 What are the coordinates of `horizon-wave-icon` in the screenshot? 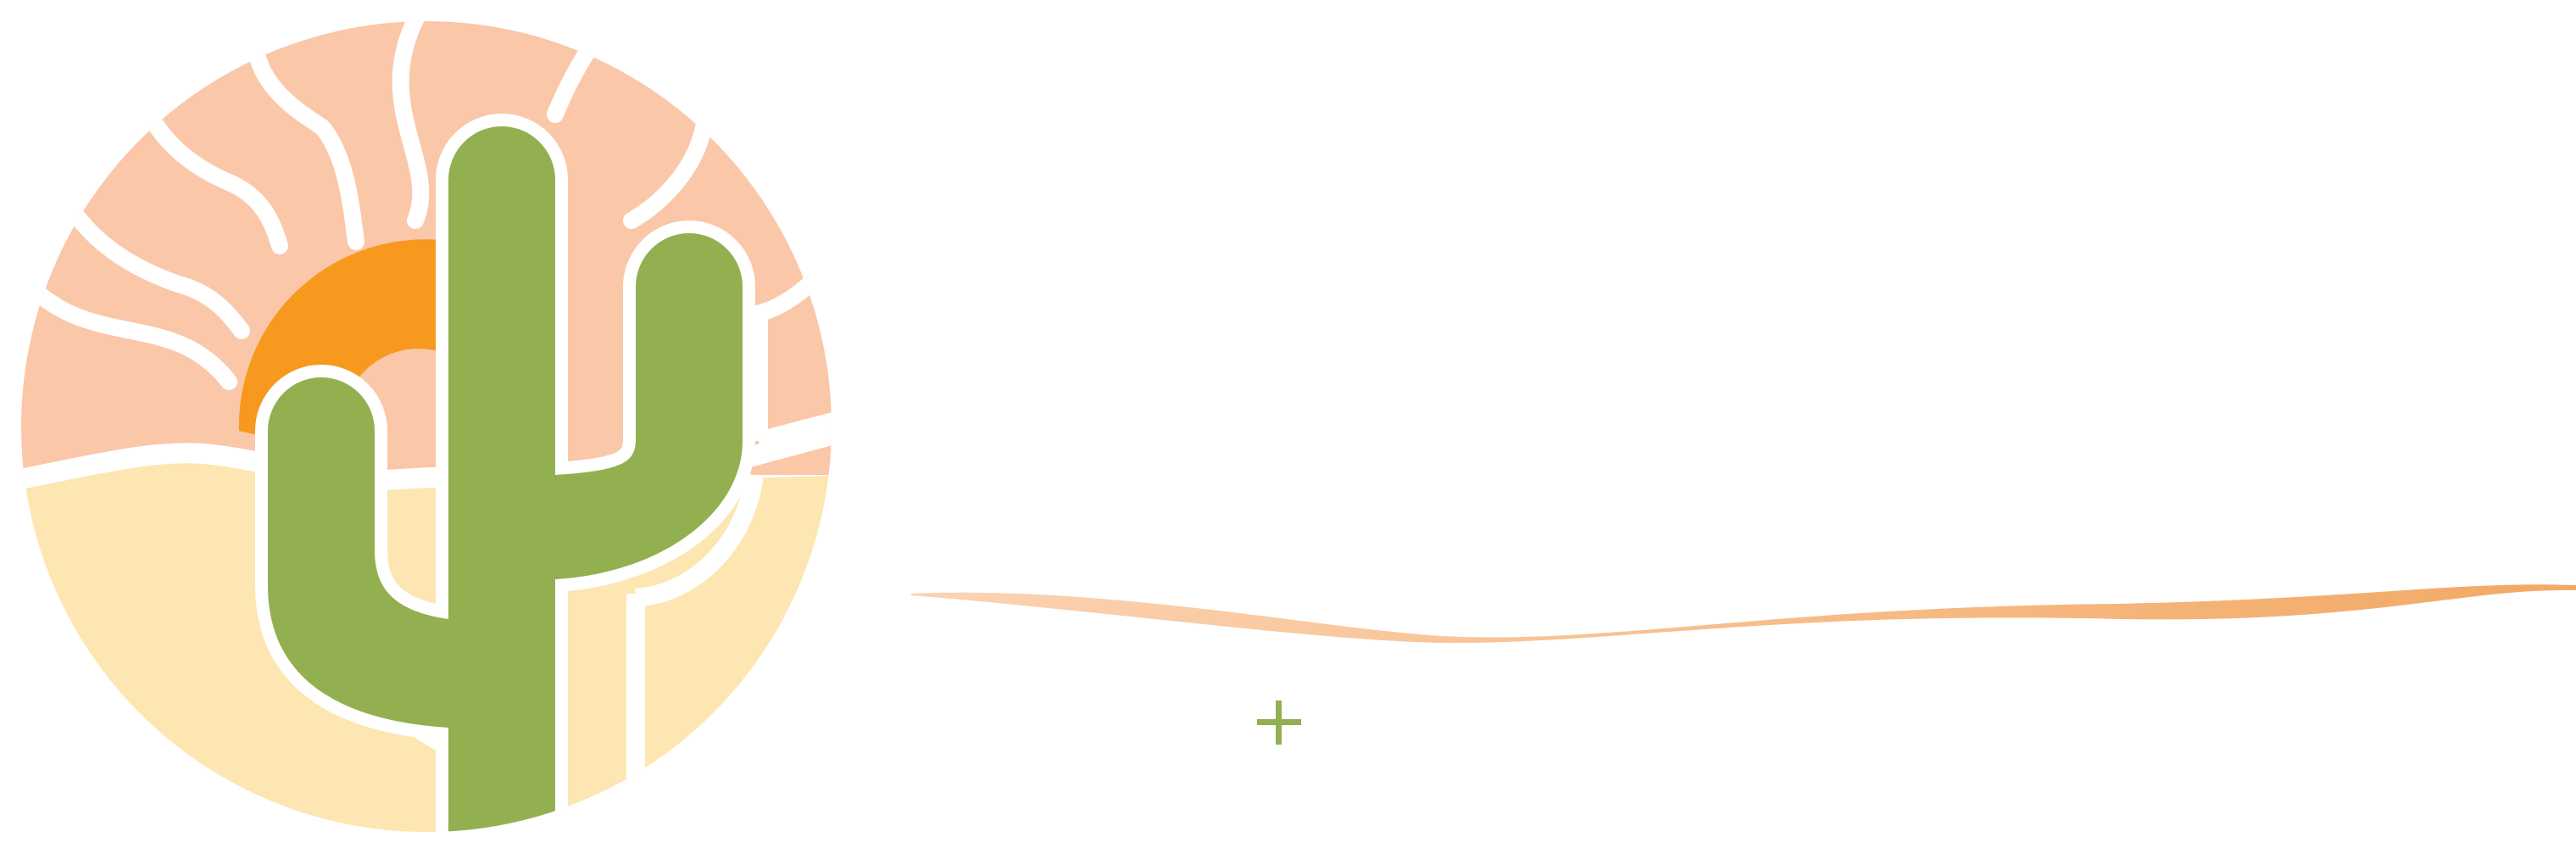 It's located at (1743, 614).